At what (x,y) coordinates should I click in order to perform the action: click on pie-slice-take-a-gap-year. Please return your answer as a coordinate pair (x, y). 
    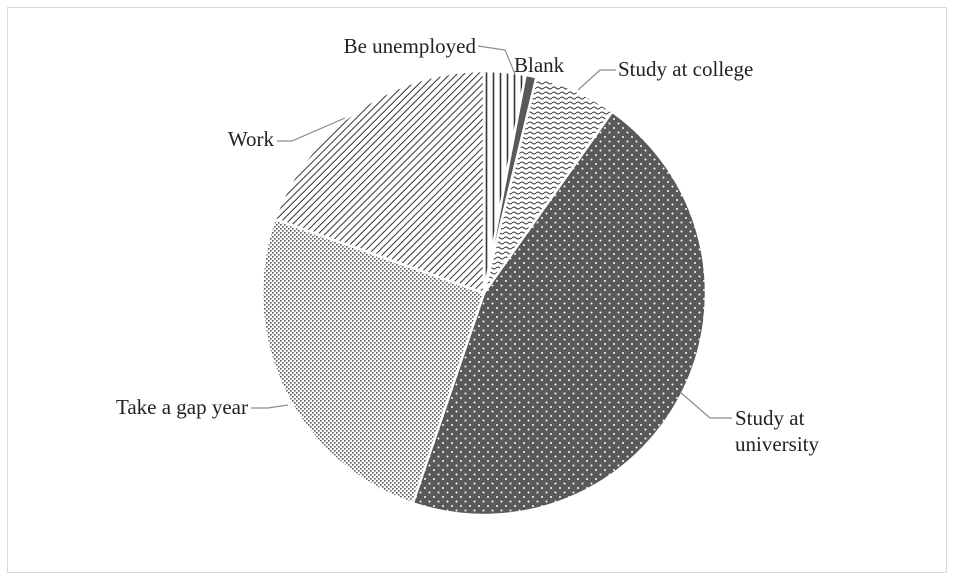
    Looking at the image, I should click on (373, 361).